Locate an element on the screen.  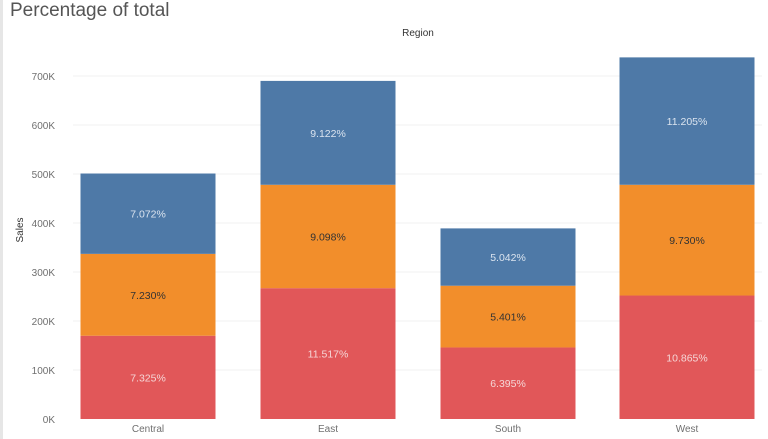
y-tick-label: 700K is located at coordinates (44, 77).